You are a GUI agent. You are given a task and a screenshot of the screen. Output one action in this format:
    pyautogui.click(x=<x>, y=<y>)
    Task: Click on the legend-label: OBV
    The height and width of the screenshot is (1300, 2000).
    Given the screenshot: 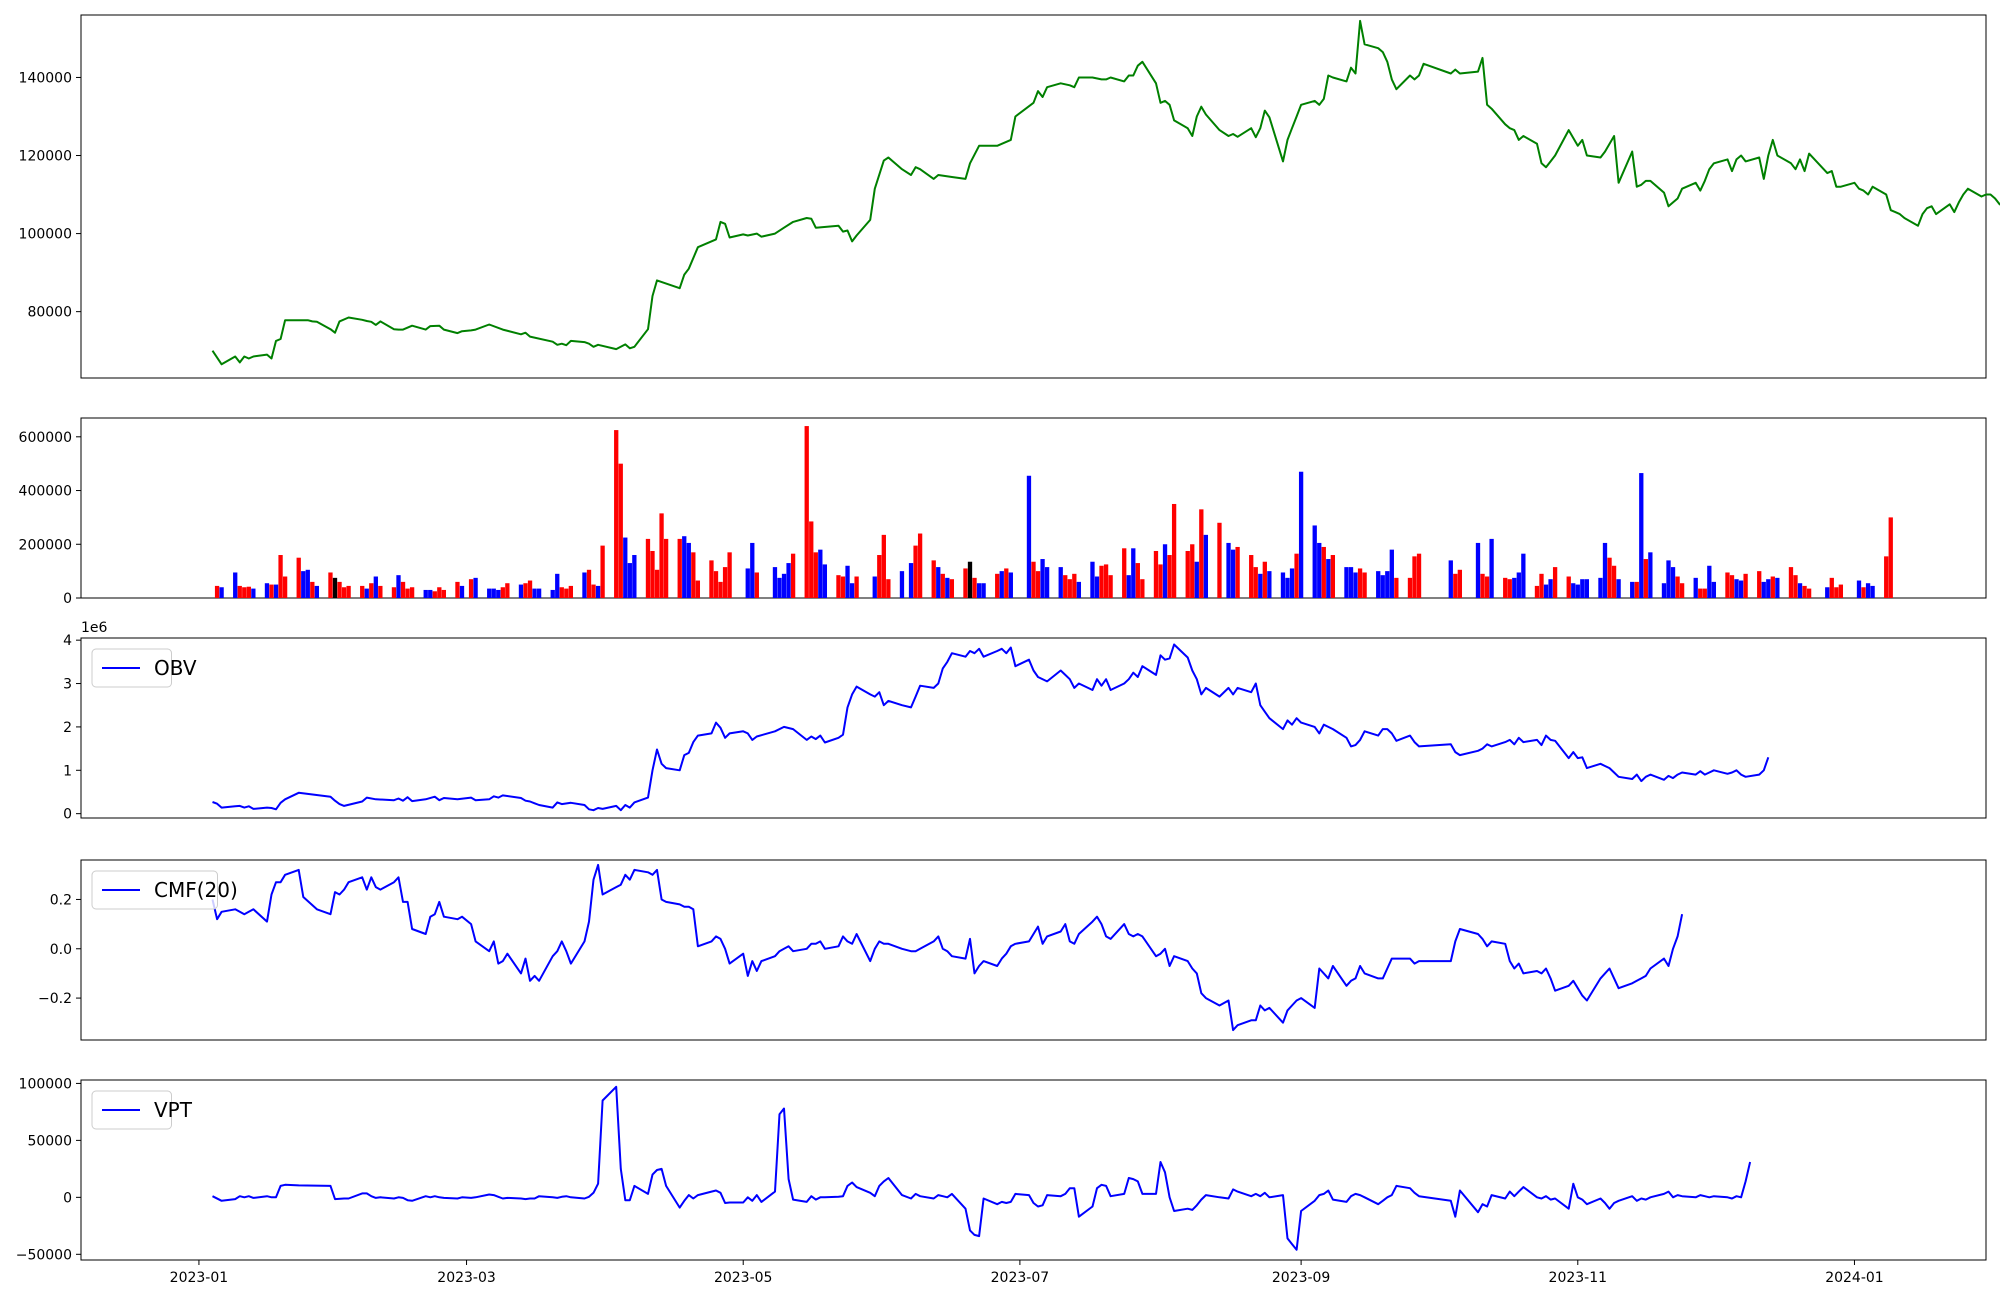 What is the action you would take?
    pyautogui.click(x=175, y=668)
    